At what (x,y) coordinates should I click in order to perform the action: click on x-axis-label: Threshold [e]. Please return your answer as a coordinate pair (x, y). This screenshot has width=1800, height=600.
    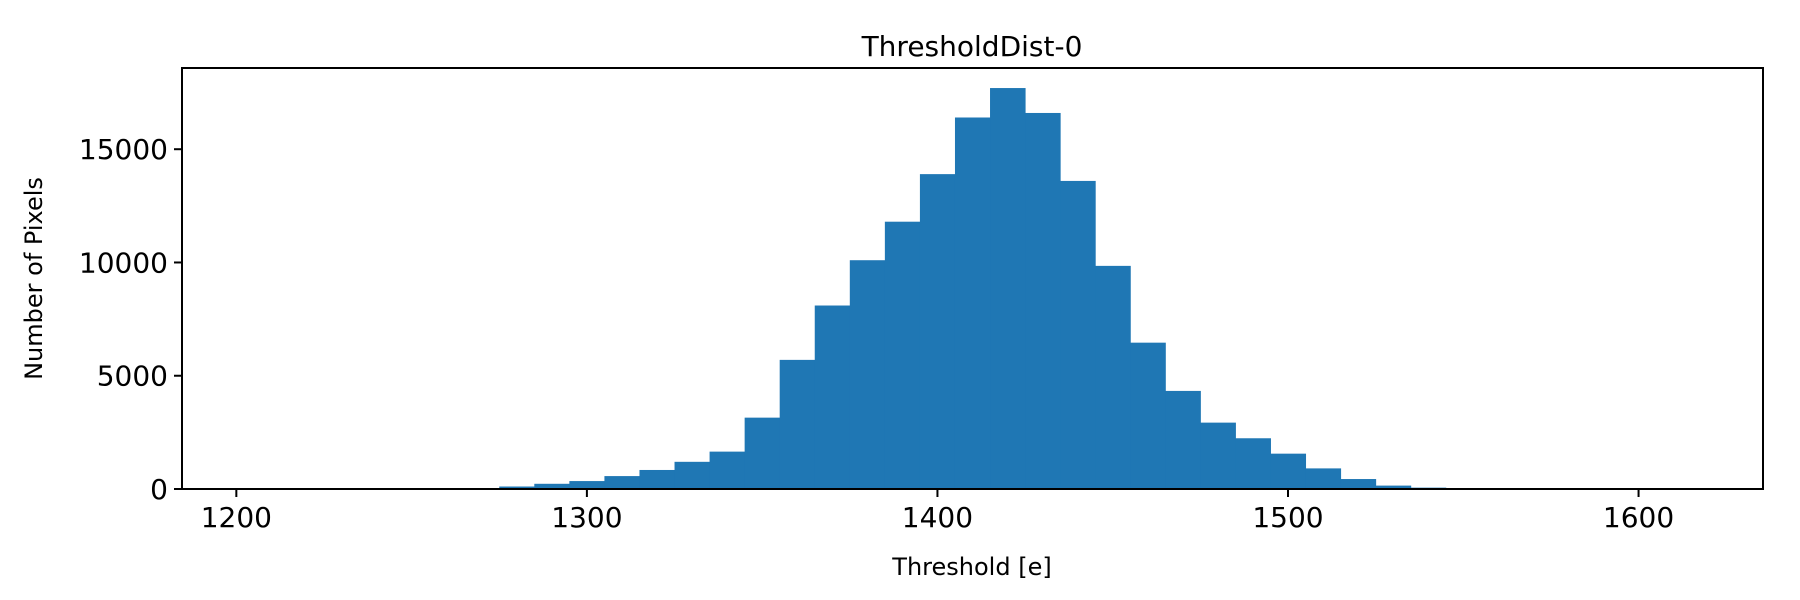
    Looking at the image, I should click on (971, 567).